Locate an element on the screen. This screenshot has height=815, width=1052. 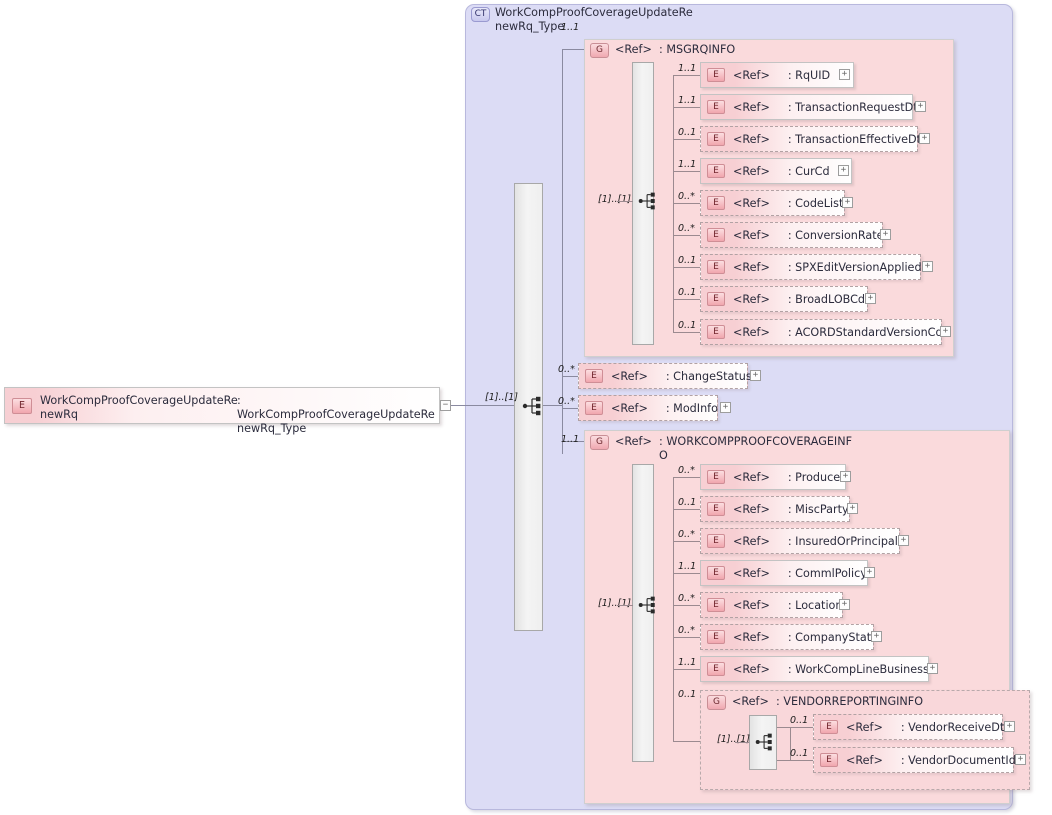
element-name: : CodeList is located at coordinates (815, 203).